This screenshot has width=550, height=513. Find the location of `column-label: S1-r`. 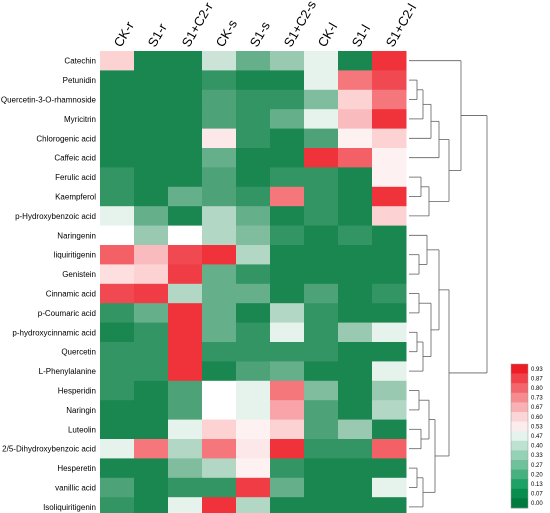

column-label: S1-r is located at coordinates (158, 34).